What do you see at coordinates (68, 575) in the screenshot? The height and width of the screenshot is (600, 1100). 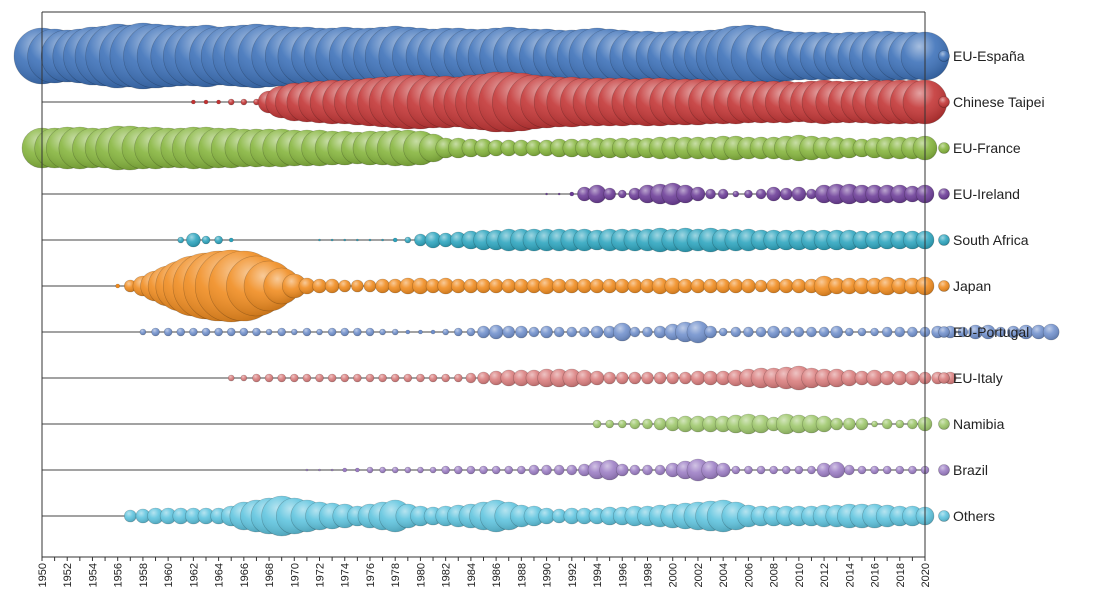 I see `x-tick-label: 1952` at bounding box center [68, 575].